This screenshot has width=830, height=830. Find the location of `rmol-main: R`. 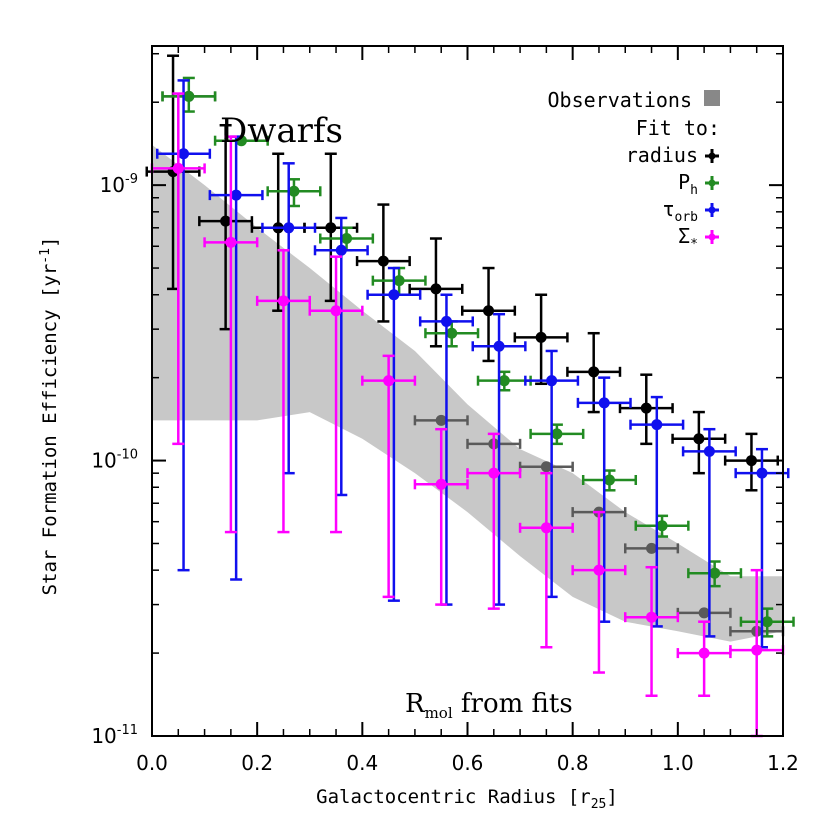

rmol-main: R is located at coordinates (415, 704).